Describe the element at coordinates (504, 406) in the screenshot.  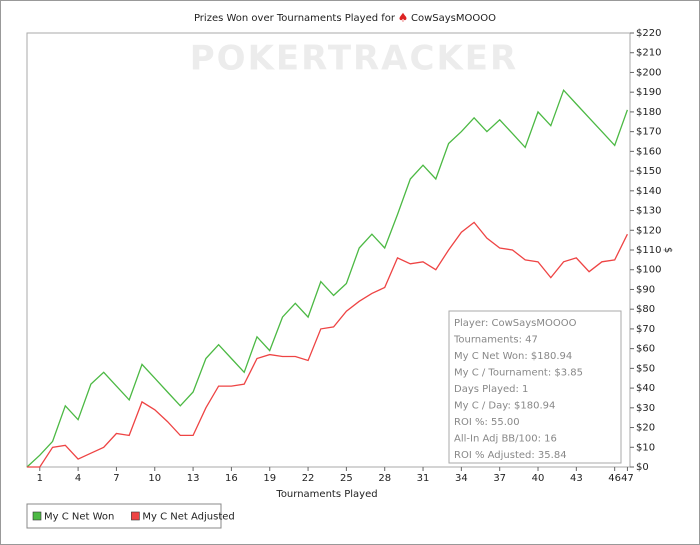
I see `info-line: My C / Day: $180.94` at that location.